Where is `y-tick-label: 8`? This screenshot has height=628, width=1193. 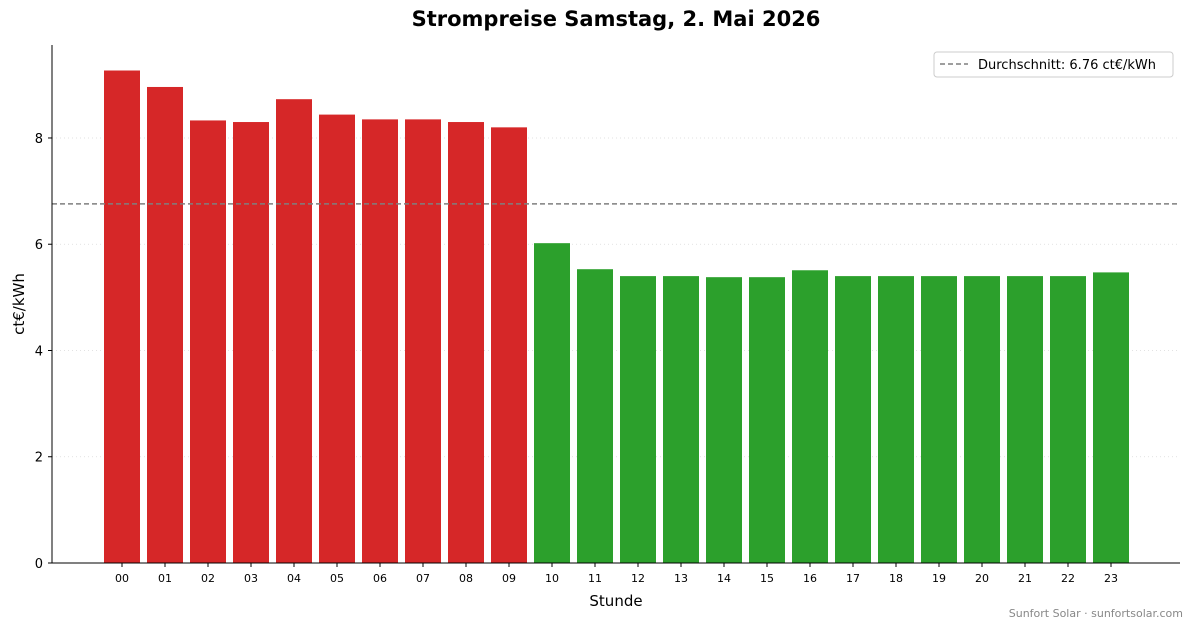 y-tick-label: 8 is located at coordinates (39, 139).